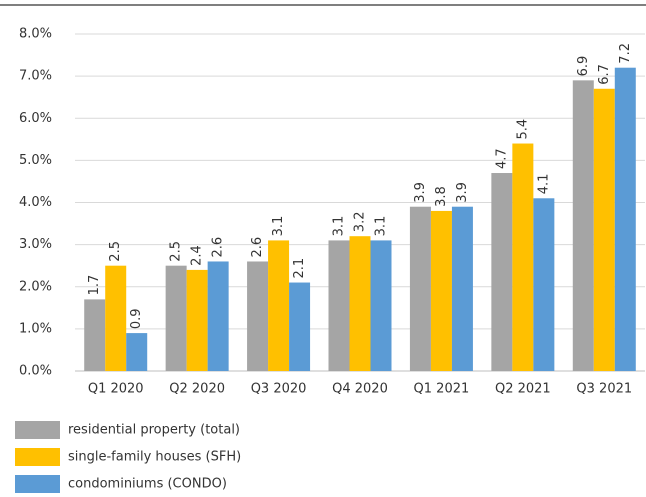 The height and width of the screenshot is (497, 646). Describe the element at coordinates (35, 34) in the screenshot. I see `y-tick-label: 8.0%` at that location.